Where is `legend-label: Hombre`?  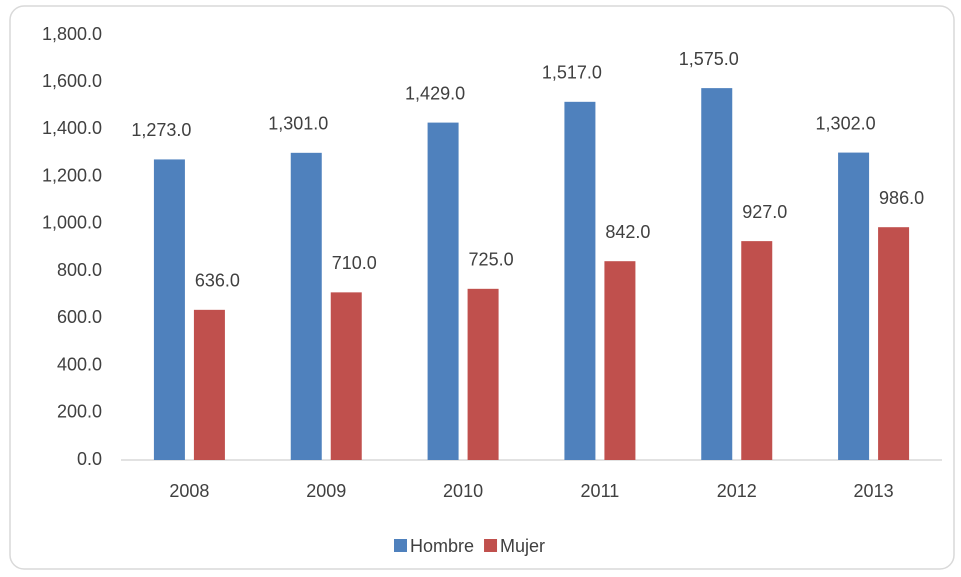 legend-label: Hombre is located at coordinates (442, 546).